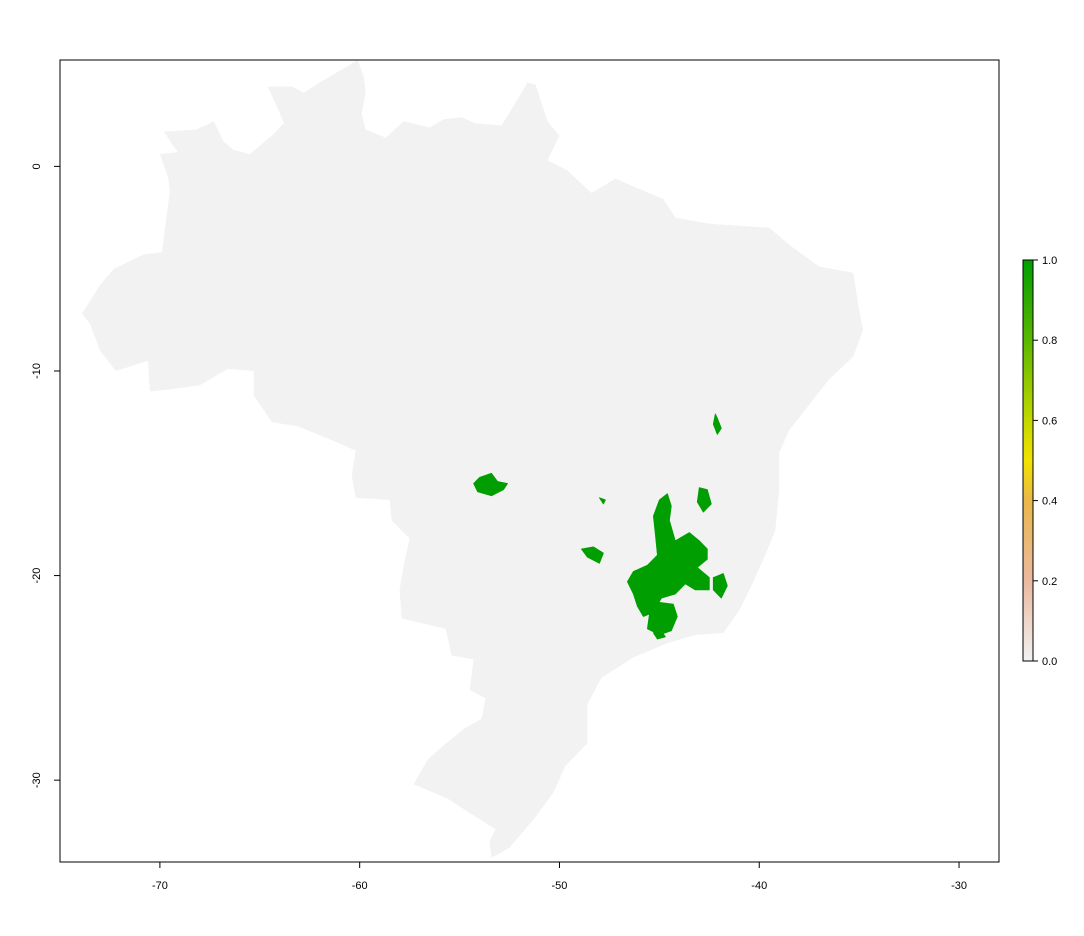  Describe the element at coordinates (37, 371) in the screenshot. I see `y-tick-label: -10` at that location.